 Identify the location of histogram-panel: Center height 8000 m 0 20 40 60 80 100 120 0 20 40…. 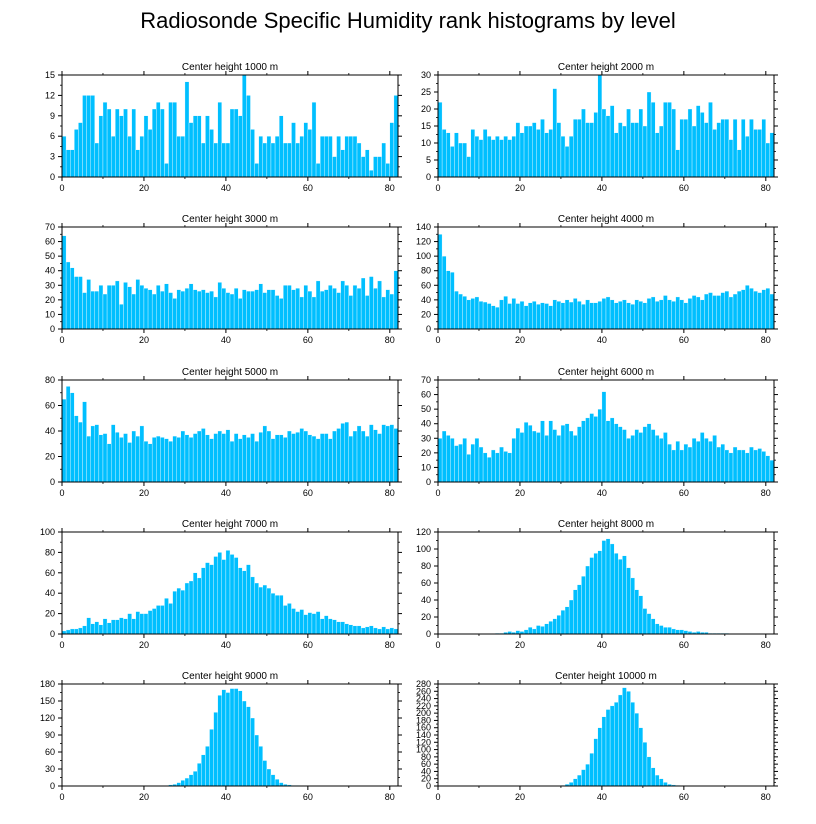
(597, 584).